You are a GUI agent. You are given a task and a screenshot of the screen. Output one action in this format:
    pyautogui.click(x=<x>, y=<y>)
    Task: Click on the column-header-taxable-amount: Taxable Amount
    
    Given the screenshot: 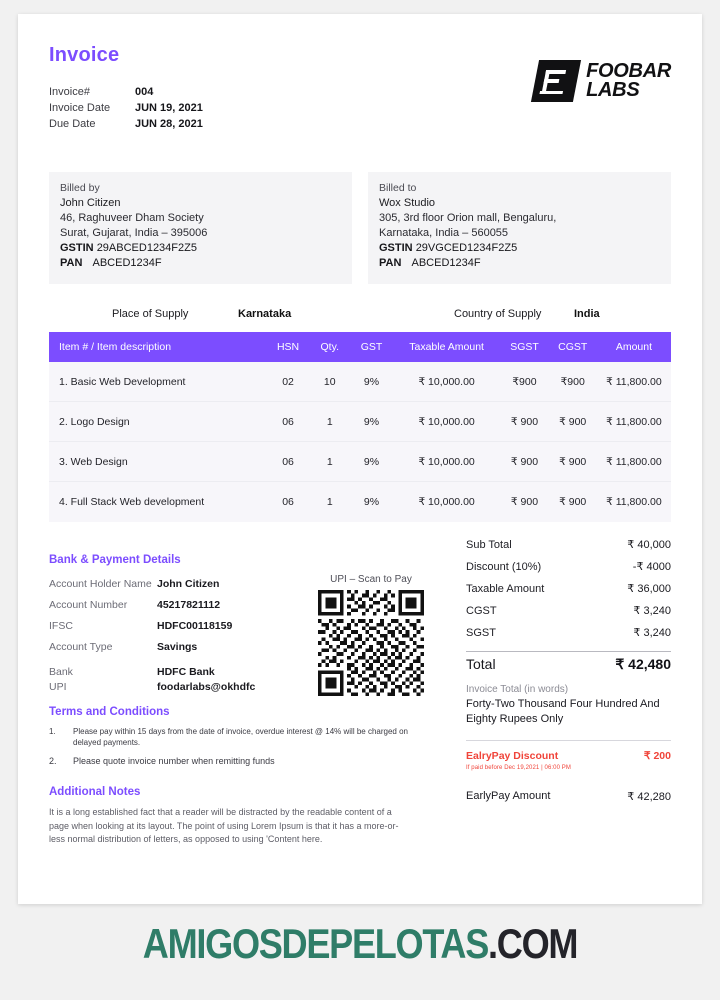 What is the action you would take?
    pyautogui.click(x=446, y=347)
    